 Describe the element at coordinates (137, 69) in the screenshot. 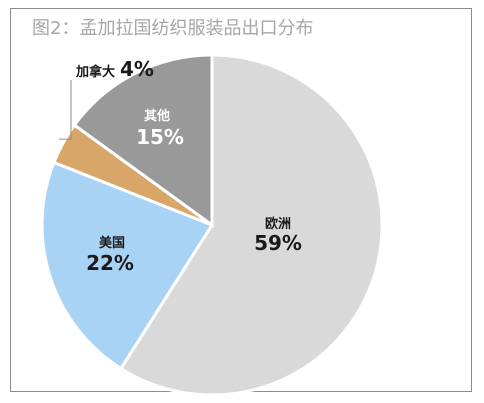

I see `slice-label-value: 4%` at that location.